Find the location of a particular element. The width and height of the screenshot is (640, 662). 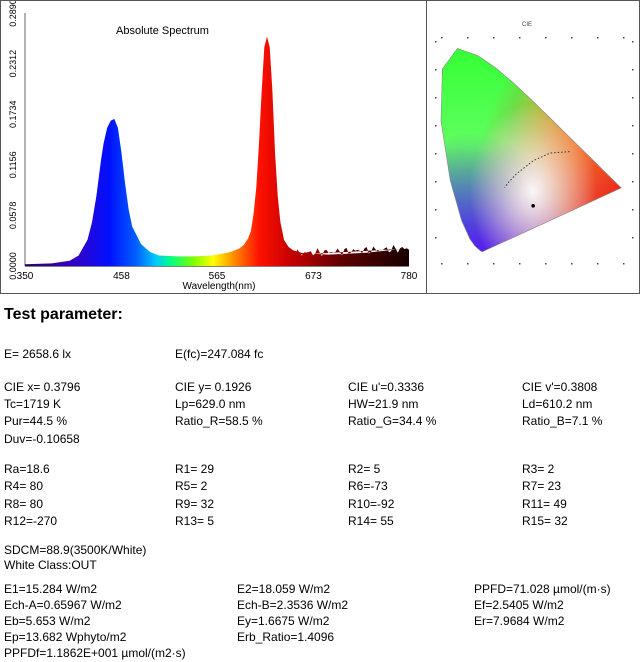

y-tick-label: 0.1156 is located at coordinates (13, 164).